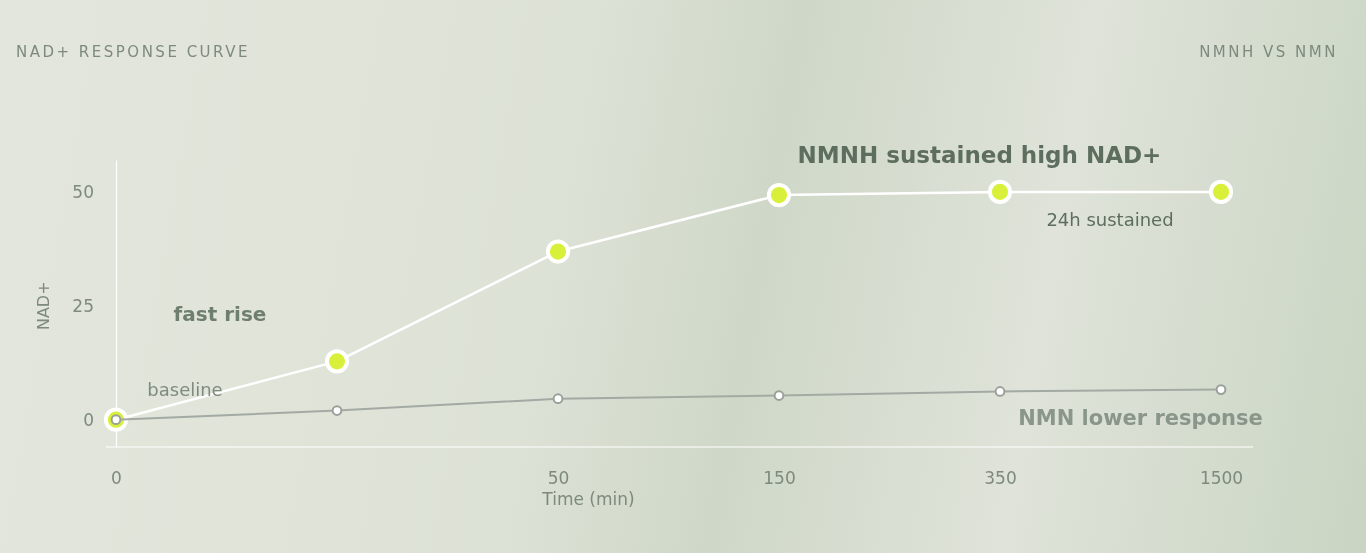 This screenshot has width=1366, height=553. I want to click on y-axis-title: NAD+, so click(43, 306).